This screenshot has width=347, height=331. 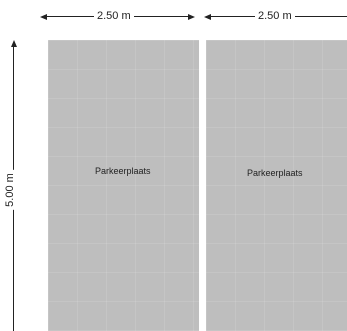 What do you see at coordinates (9, 190) in the screenshot?
I see `dimension-label-left: 5.00 m` at bounding box center [9, 190].